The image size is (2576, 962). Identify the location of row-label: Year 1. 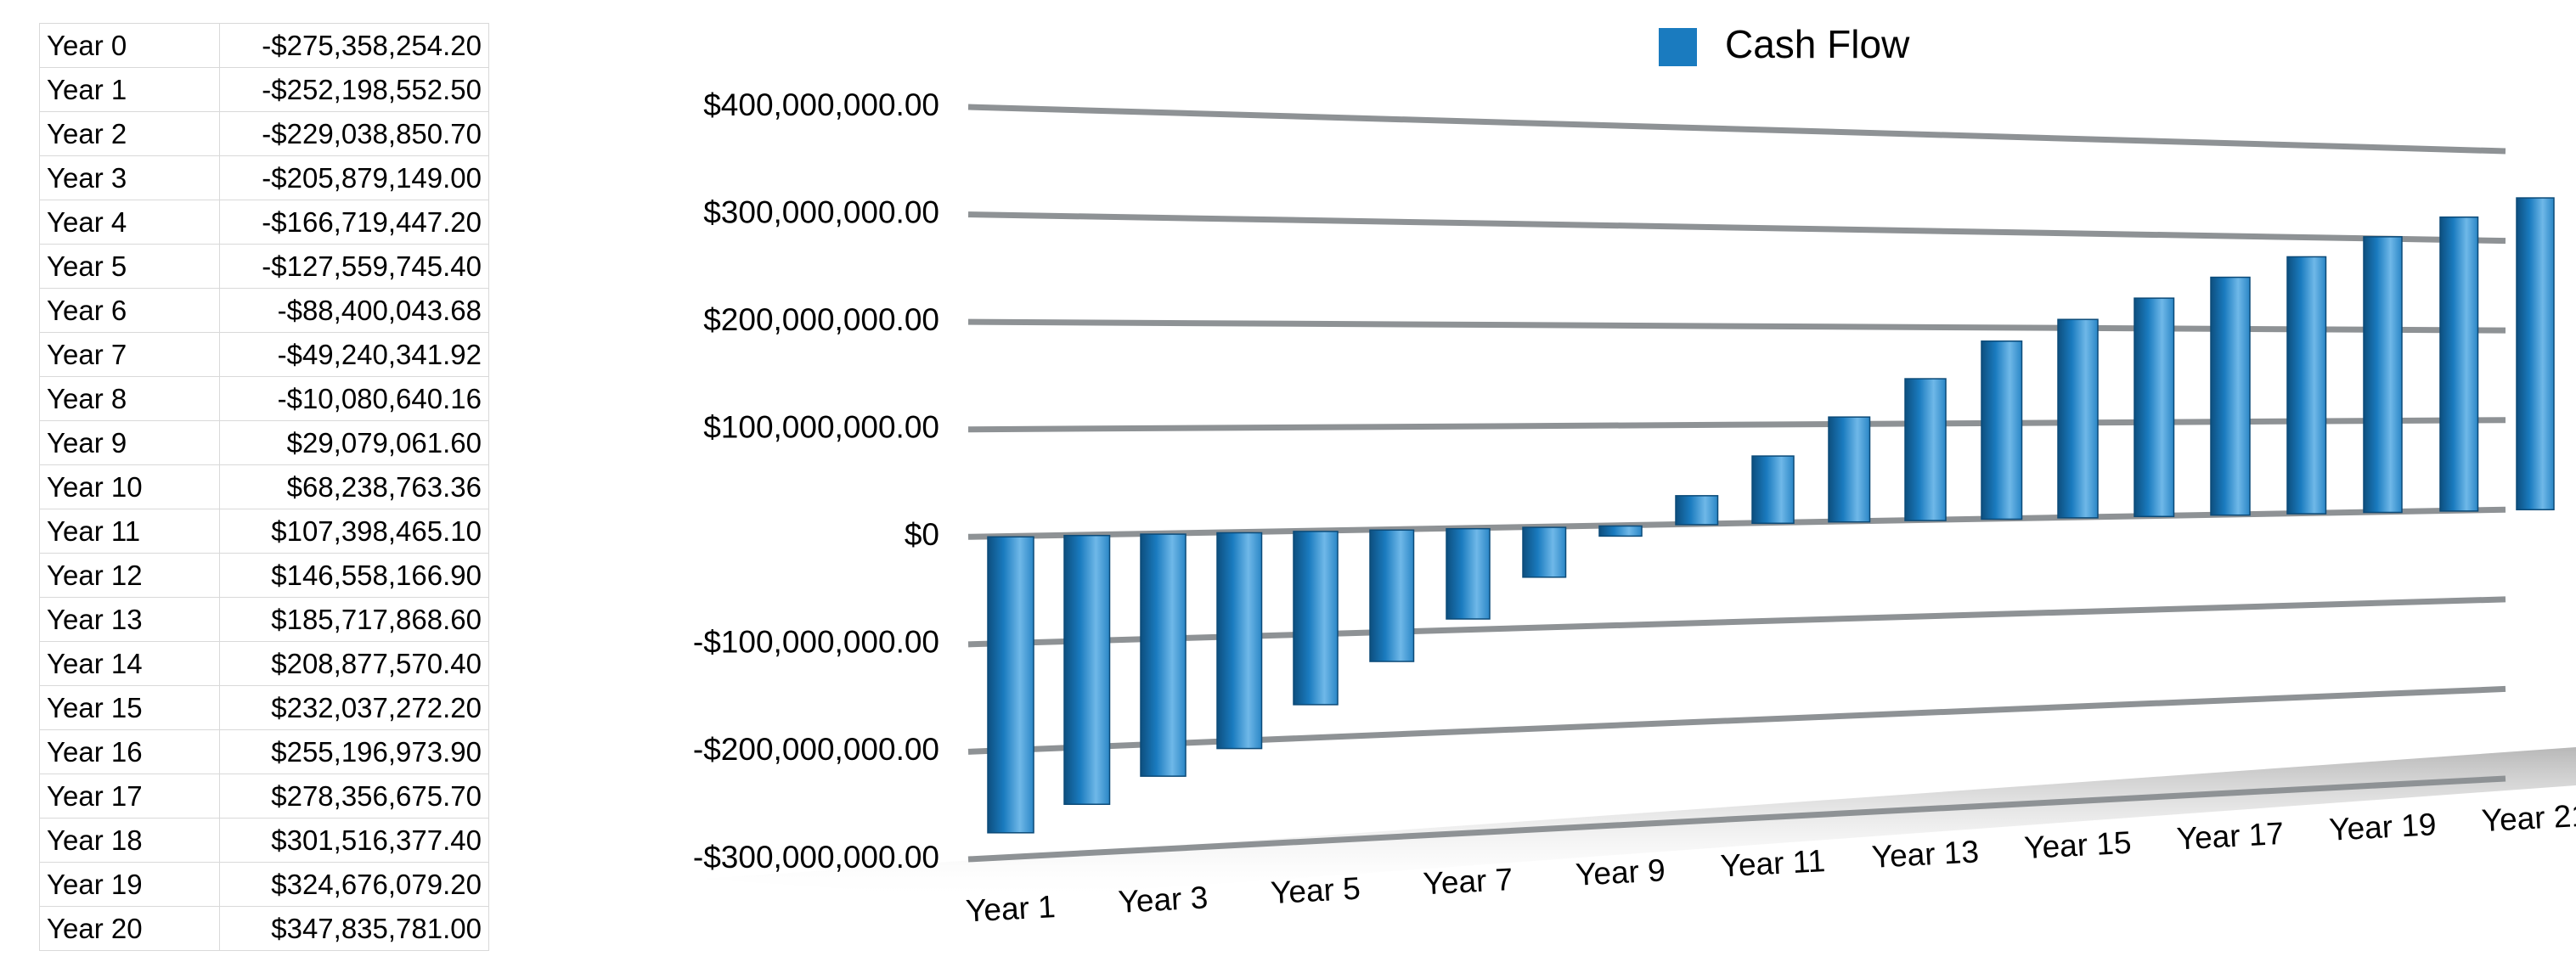
(129, 89).